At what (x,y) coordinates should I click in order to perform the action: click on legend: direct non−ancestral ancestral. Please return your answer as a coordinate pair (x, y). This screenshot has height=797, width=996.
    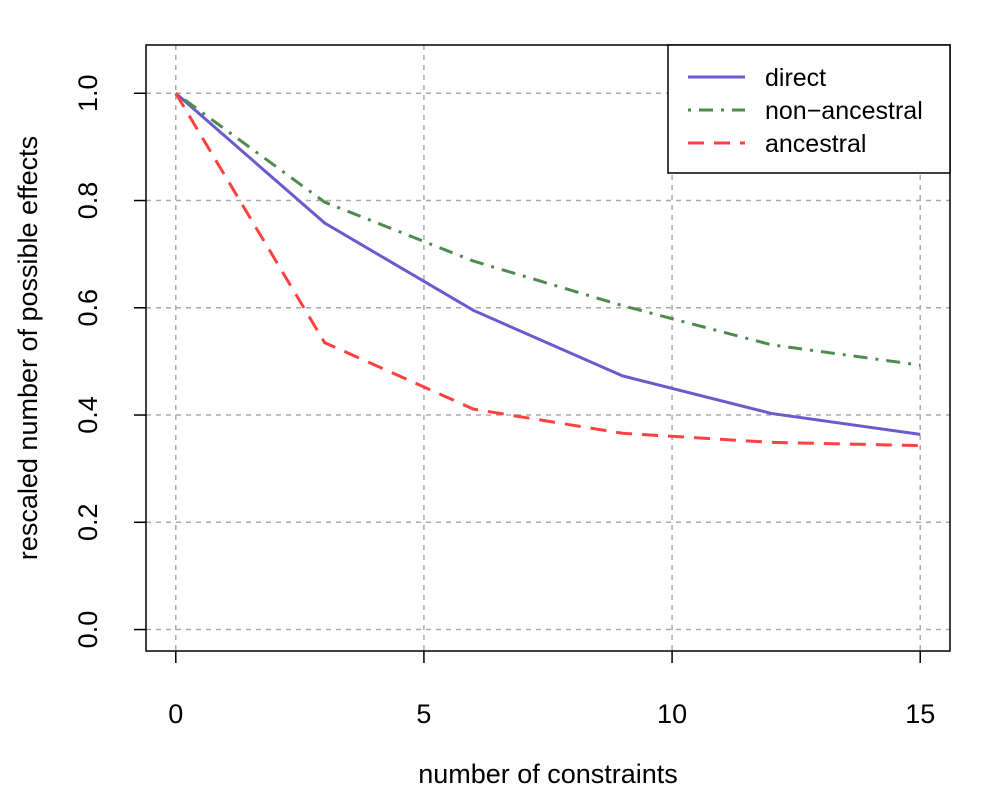
    Looking at the image, I should click on (809, 109).